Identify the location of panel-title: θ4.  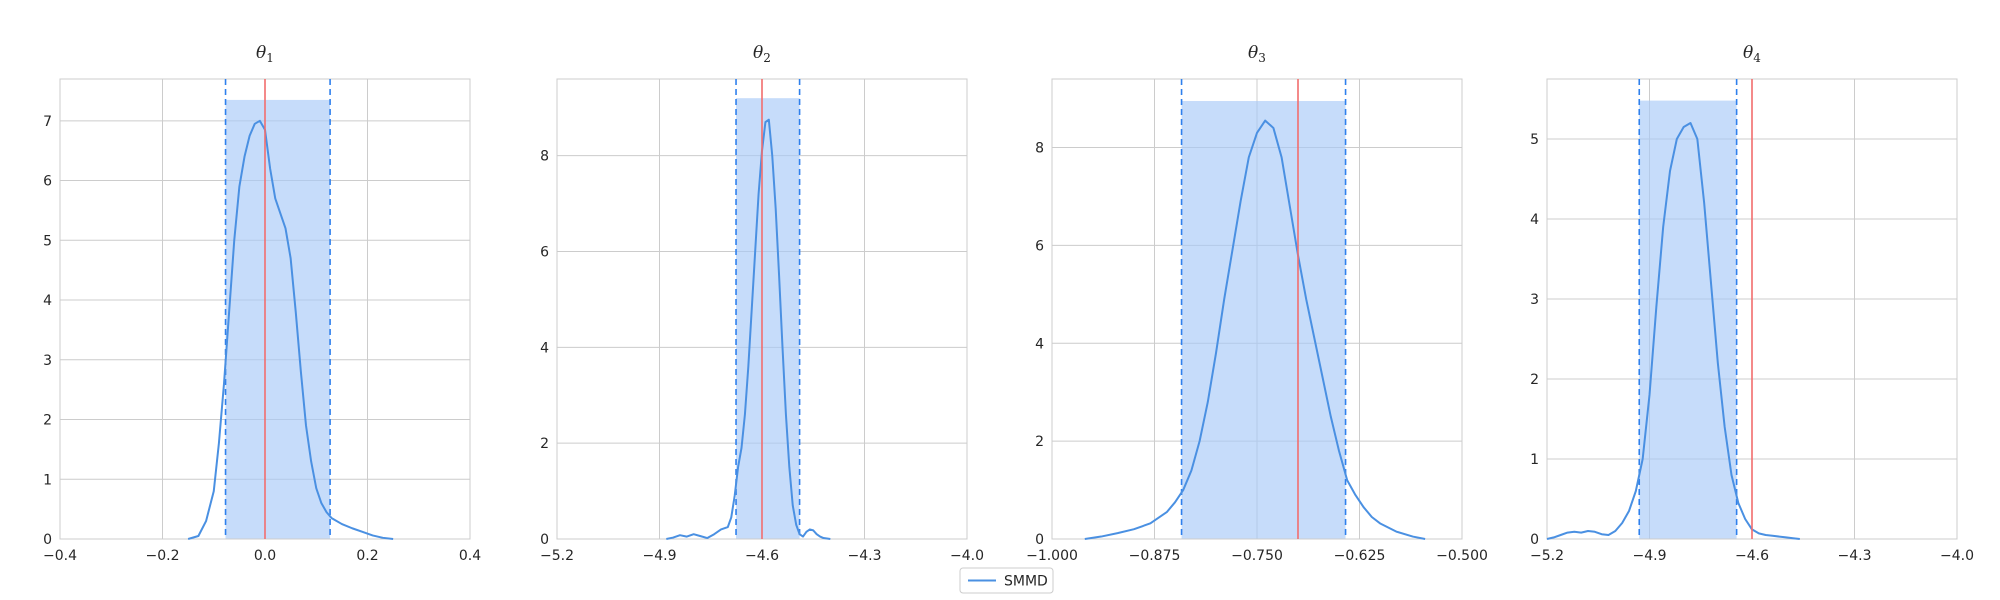
(1752, 54).